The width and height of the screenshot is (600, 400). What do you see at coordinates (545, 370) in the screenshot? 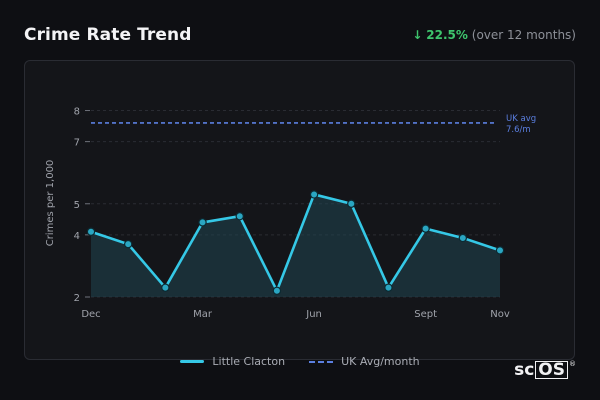
I see `brand-logo: sc OS ®` at bounding box center [545, 370].